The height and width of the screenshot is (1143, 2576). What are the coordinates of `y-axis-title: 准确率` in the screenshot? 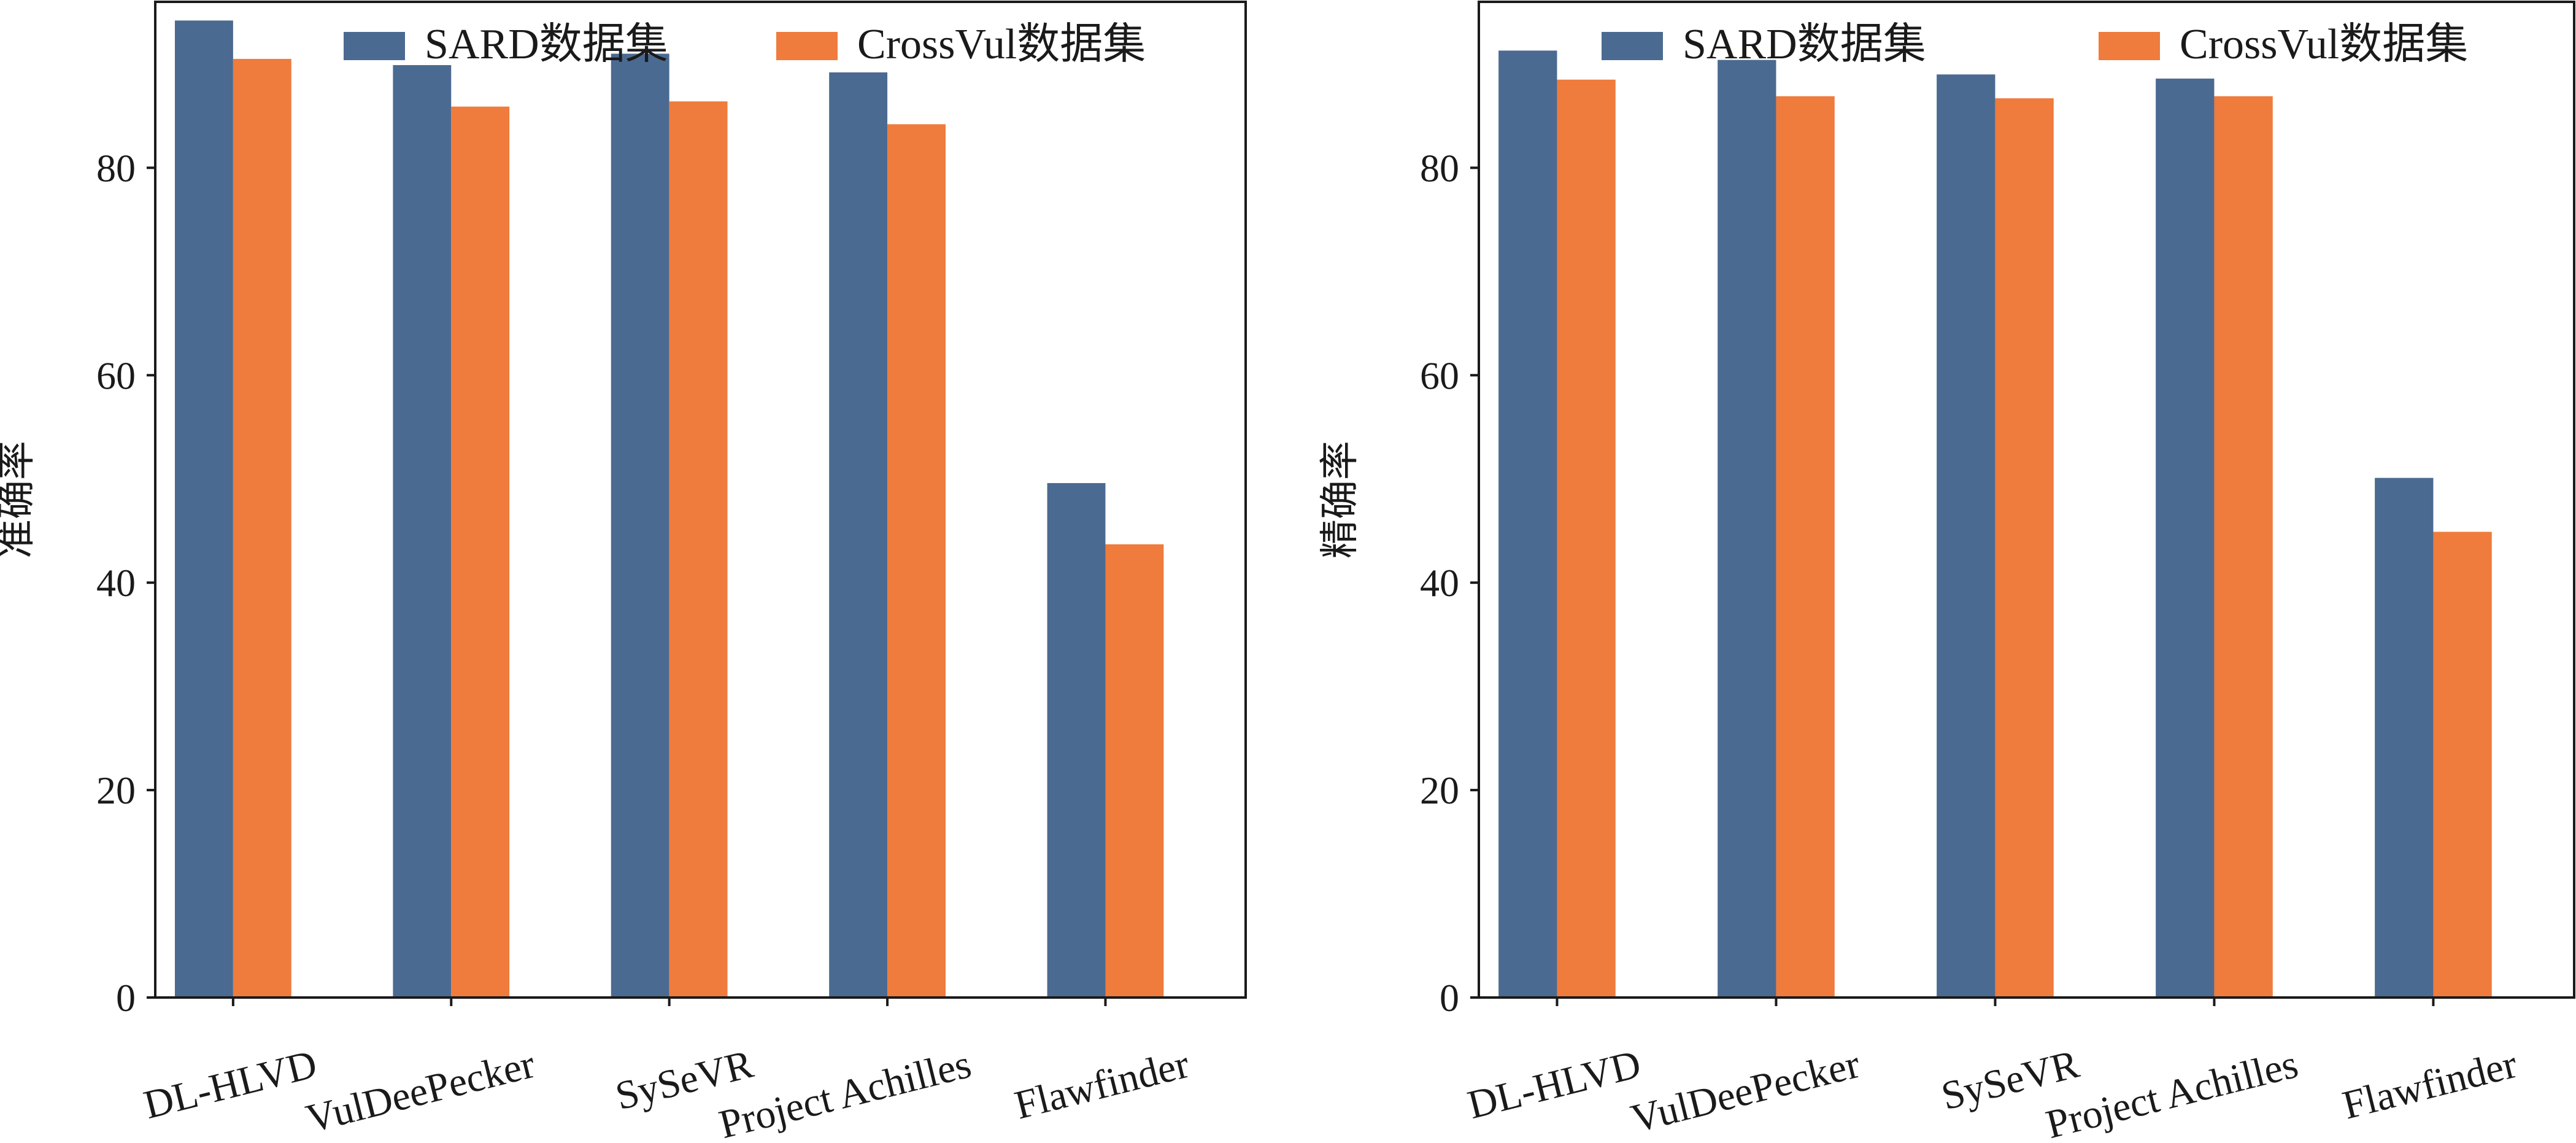 It's located at (19, 500).